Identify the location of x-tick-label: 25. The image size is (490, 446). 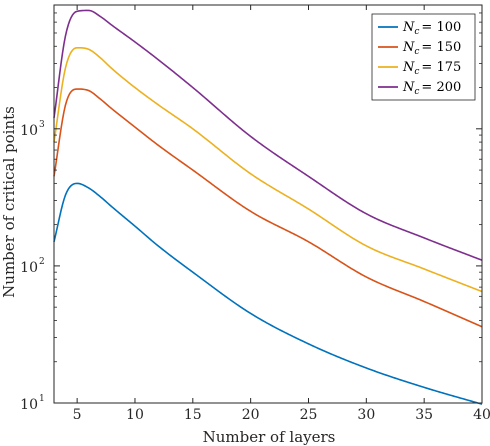
(309, 415).